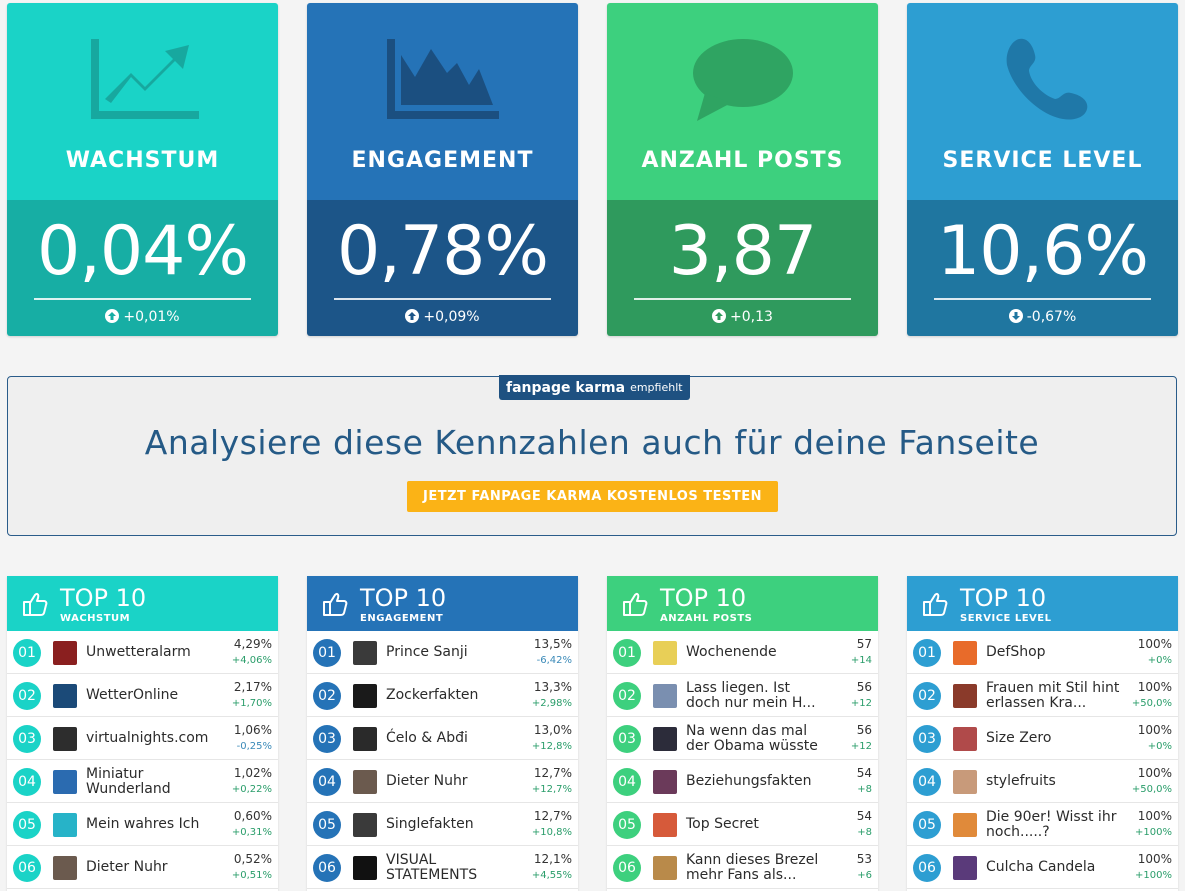 This screenshot has height=891, width=1185. I want to click on list-item: 06 Culcha Candela 100% +100%, so click(1042, 867).